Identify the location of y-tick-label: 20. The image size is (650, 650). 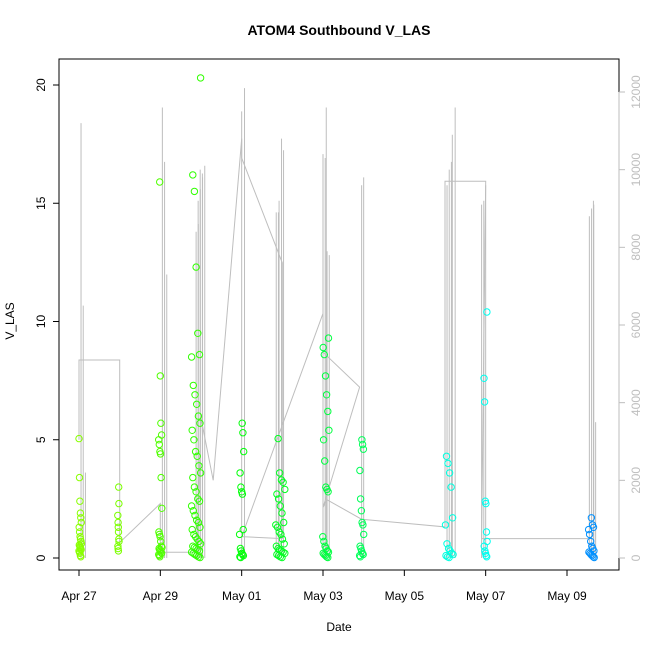
(41, 85).